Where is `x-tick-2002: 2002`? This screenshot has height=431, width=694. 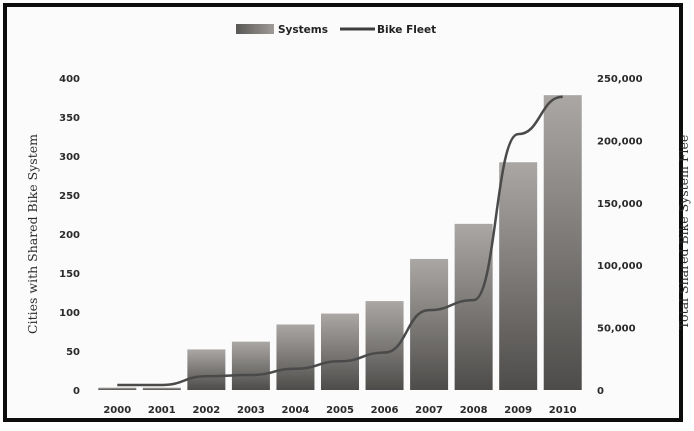 x-tick-2002: 2002 is located at coordinates (206, 410).